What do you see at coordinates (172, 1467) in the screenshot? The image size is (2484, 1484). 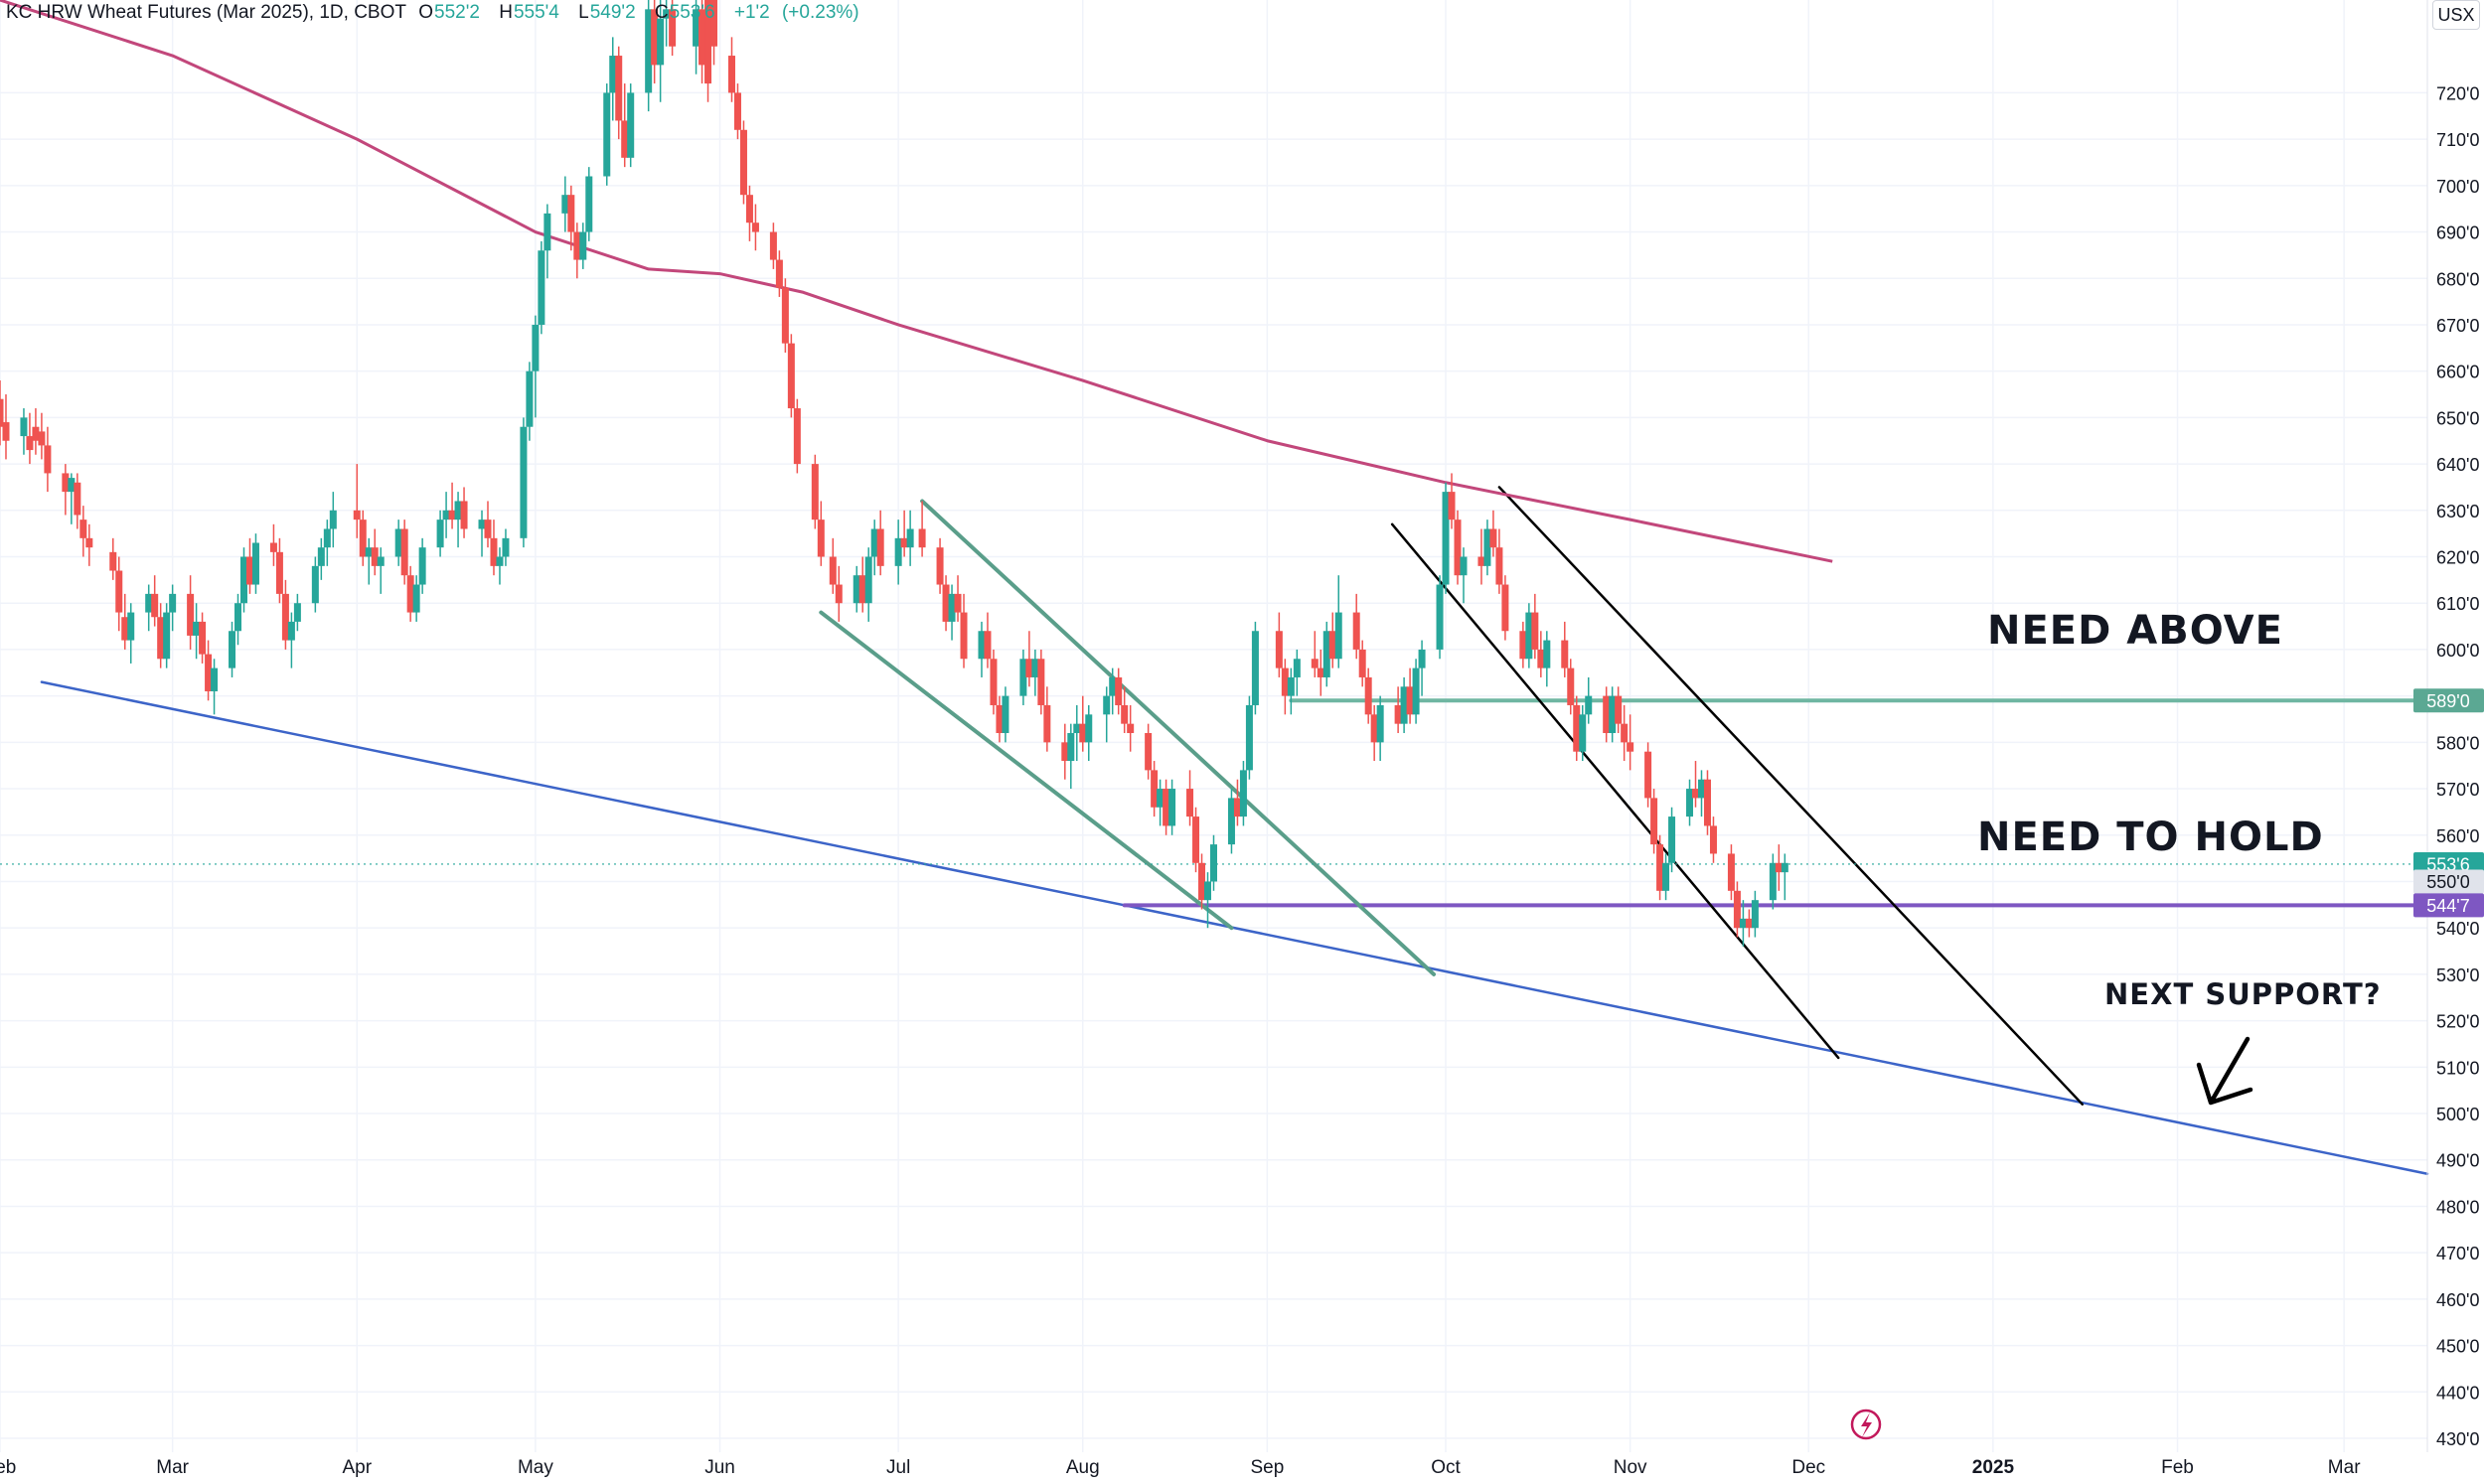 I see `x-tick-label: Mar` at bounding box center [172, 1467].